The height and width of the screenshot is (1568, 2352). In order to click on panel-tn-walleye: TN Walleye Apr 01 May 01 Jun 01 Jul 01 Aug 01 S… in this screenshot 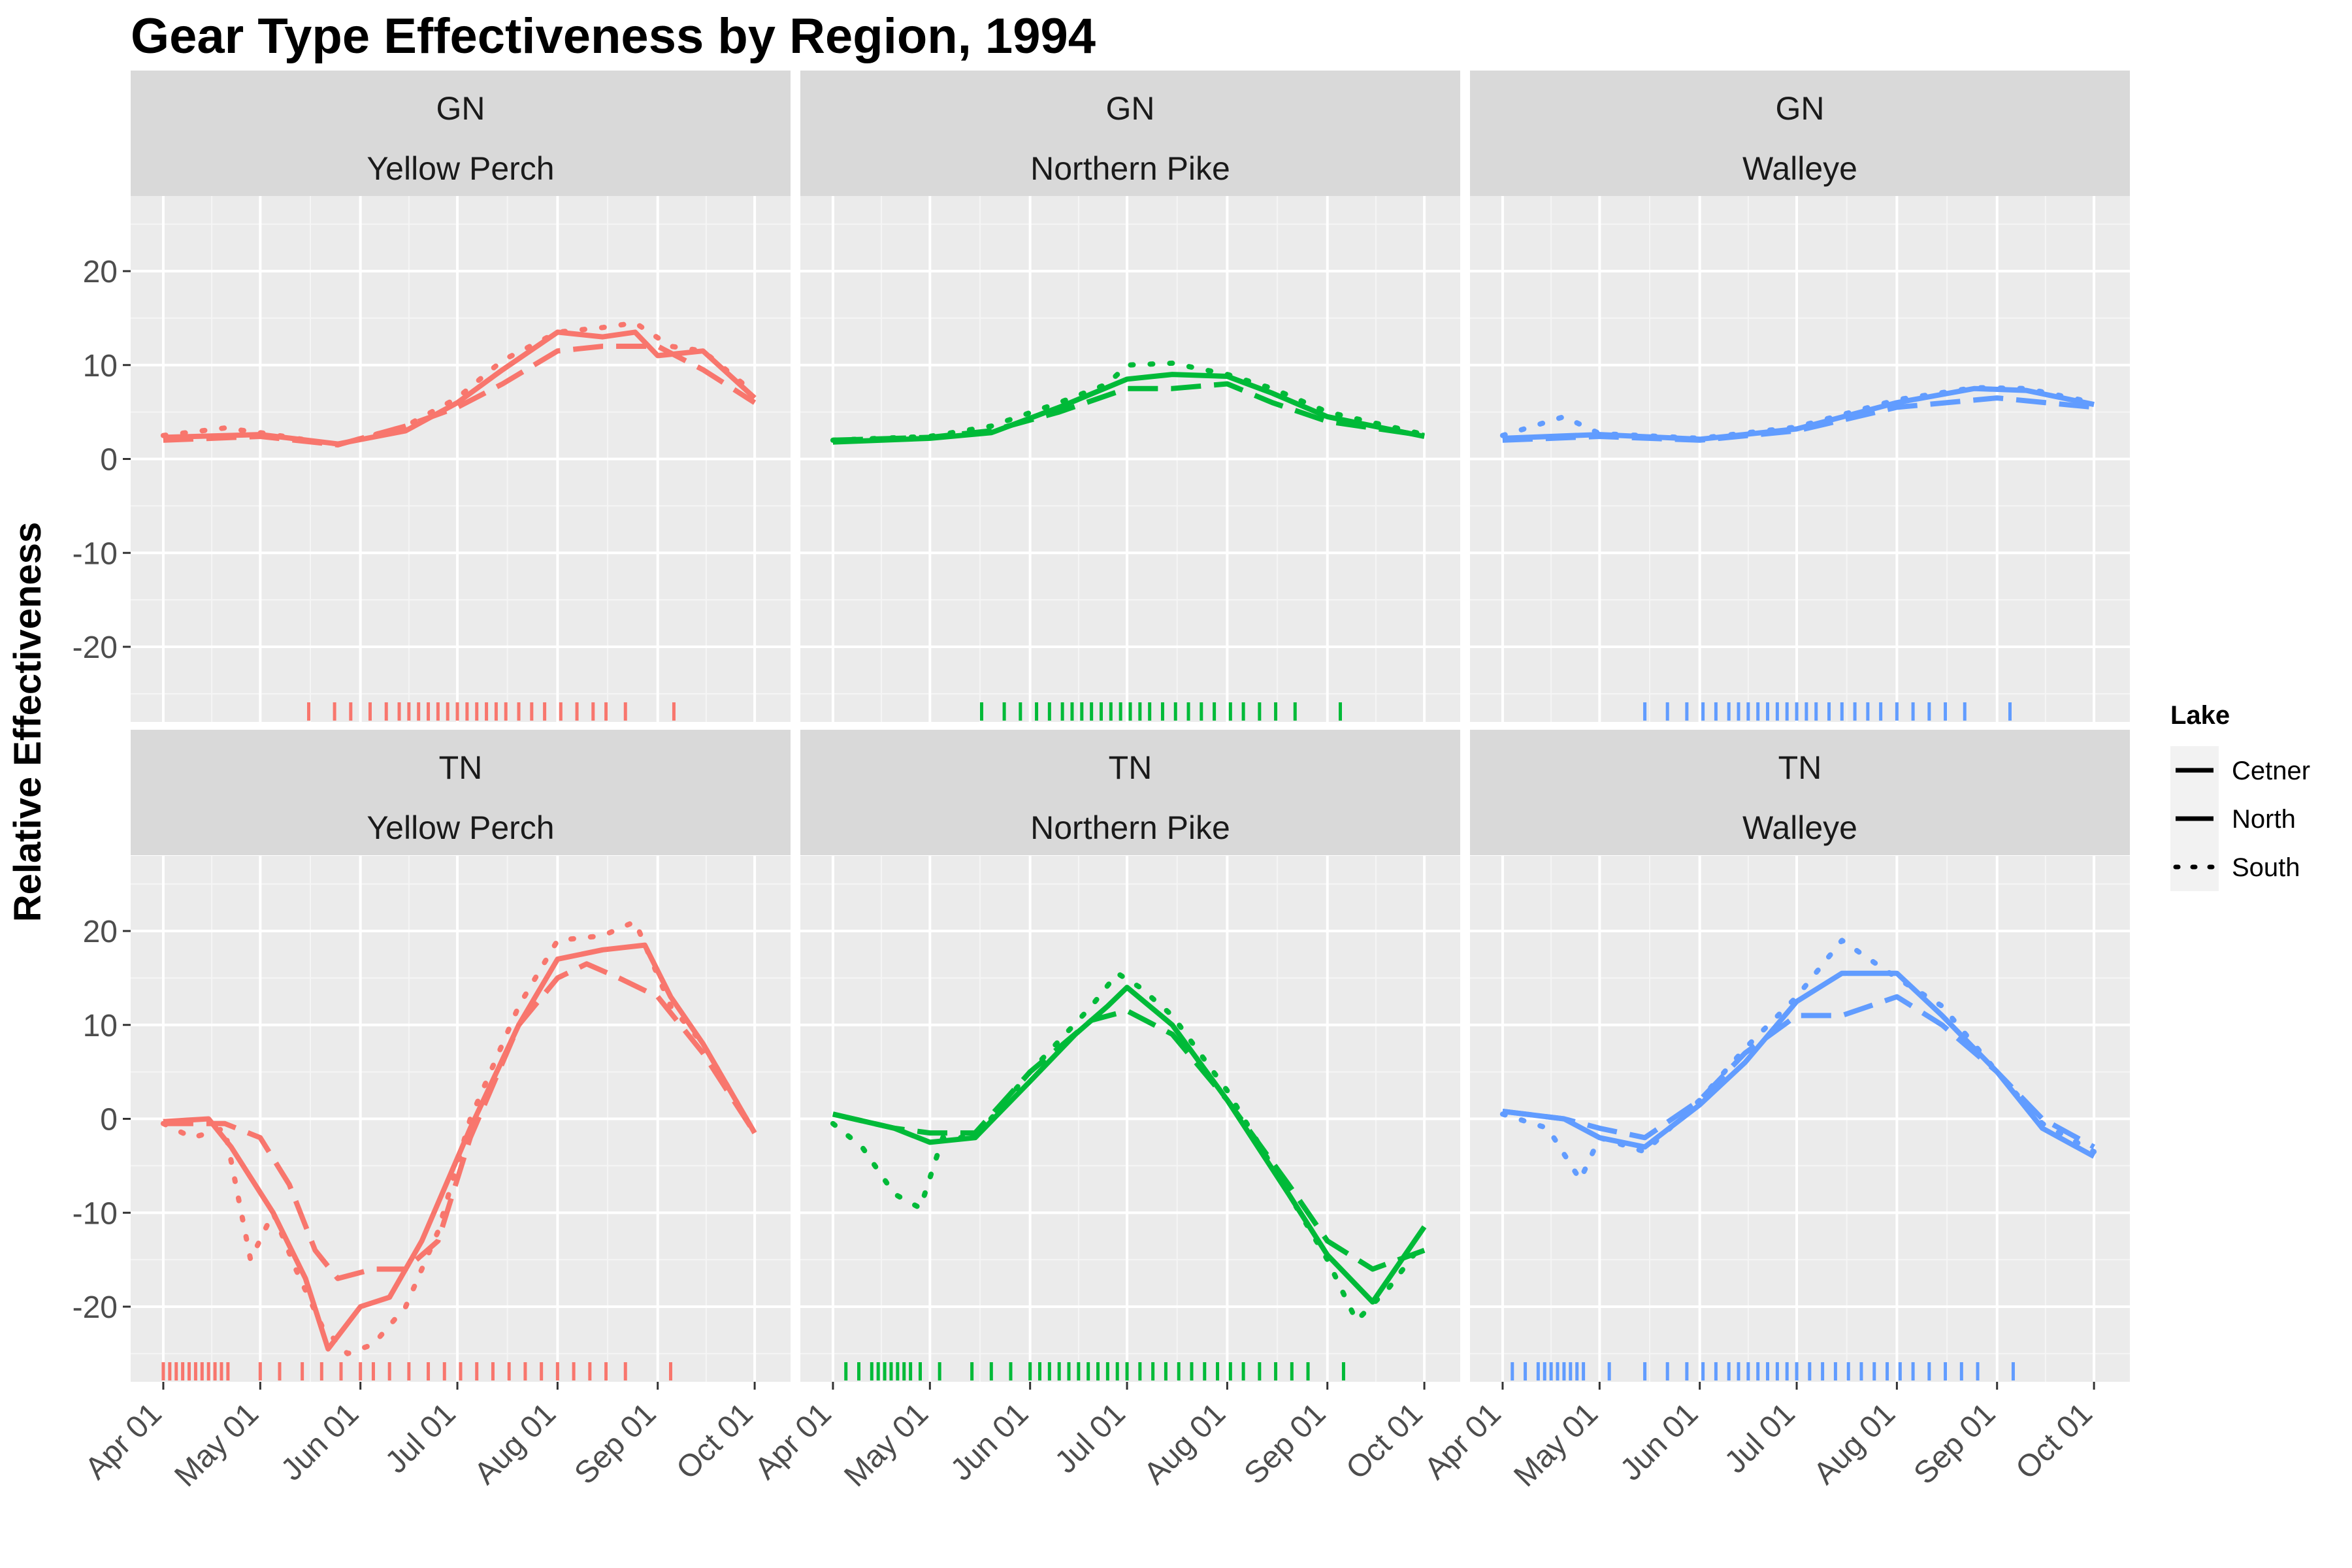, I will do `click(1774, 1112)`.